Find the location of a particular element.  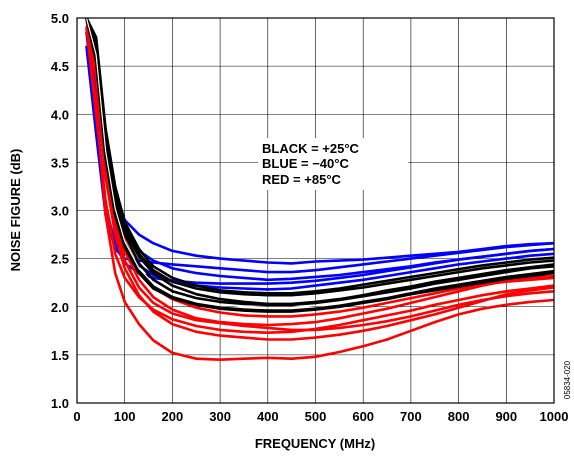

legend-line-black: BLACK = +25°C is located at coordinates (311, 148).